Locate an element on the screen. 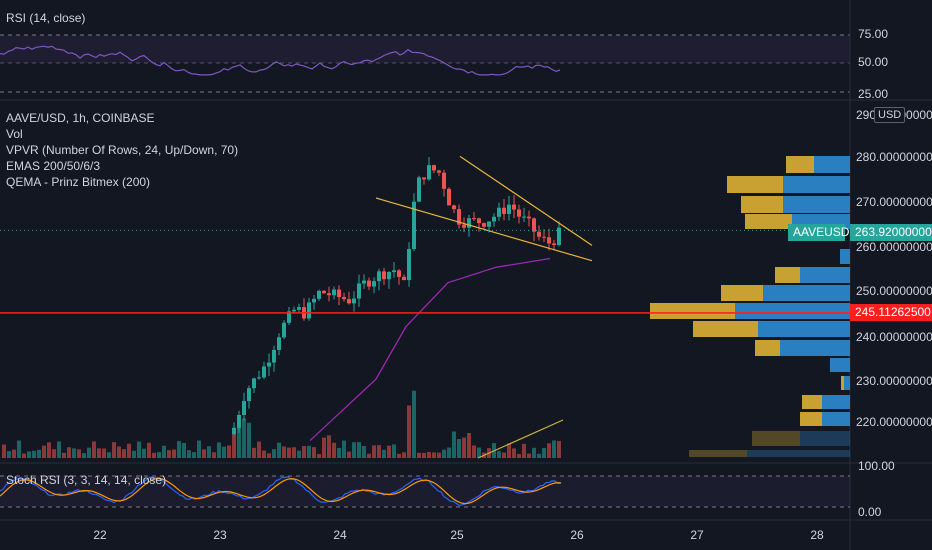  stoch-legend: Stoch RSI (3, 3, 14, 14, close) is located at coordinates (86, 480).